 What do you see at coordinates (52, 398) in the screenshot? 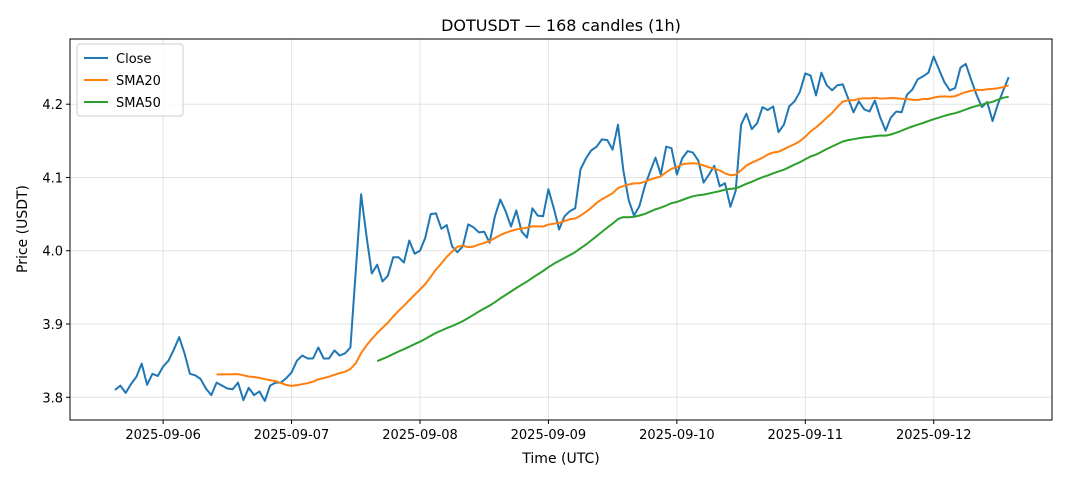
I see `y-tick-label: 3.8` at bounding box center [52, 398].